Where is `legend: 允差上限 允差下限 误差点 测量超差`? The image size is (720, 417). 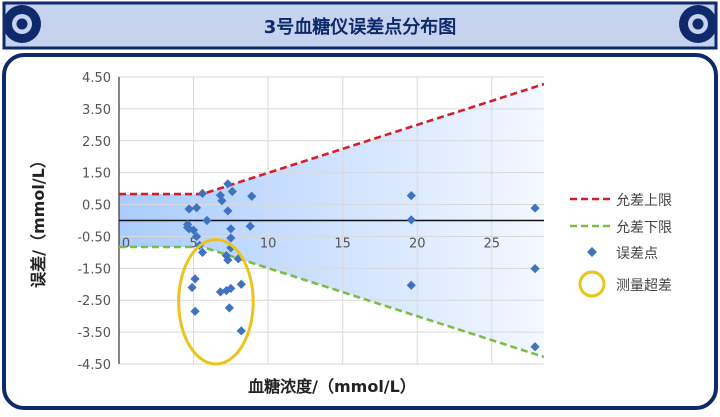
legend: 允差上限 允差下限 误差点 测量超差 is located at coordinates (621, 245).